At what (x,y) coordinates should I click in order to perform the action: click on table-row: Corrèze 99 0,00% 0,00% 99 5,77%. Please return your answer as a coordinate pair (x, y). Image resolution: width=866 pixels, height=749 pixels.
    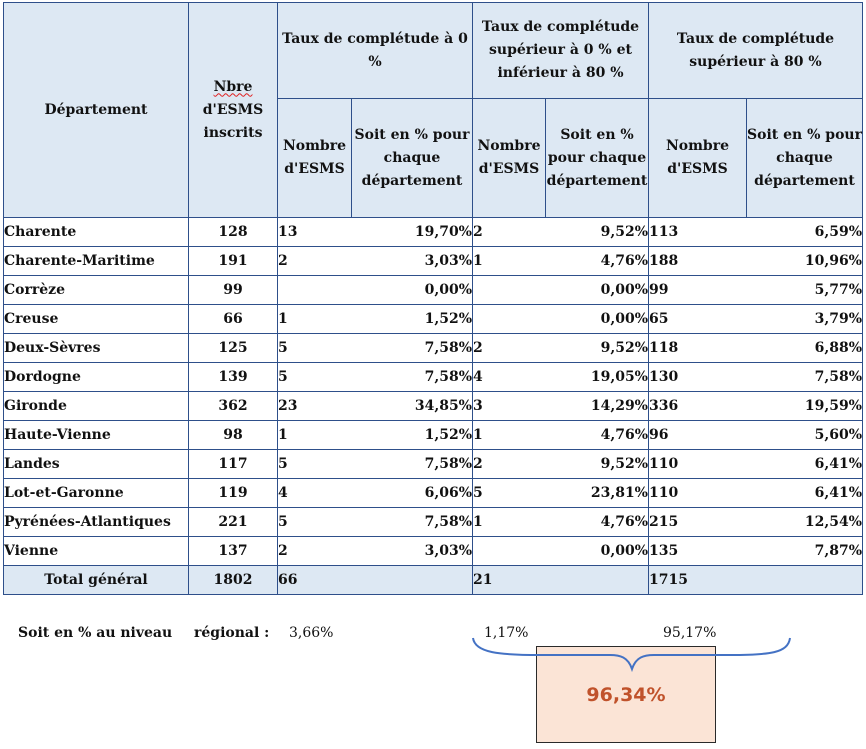
    Looking at the image, I should click on (433, 290).